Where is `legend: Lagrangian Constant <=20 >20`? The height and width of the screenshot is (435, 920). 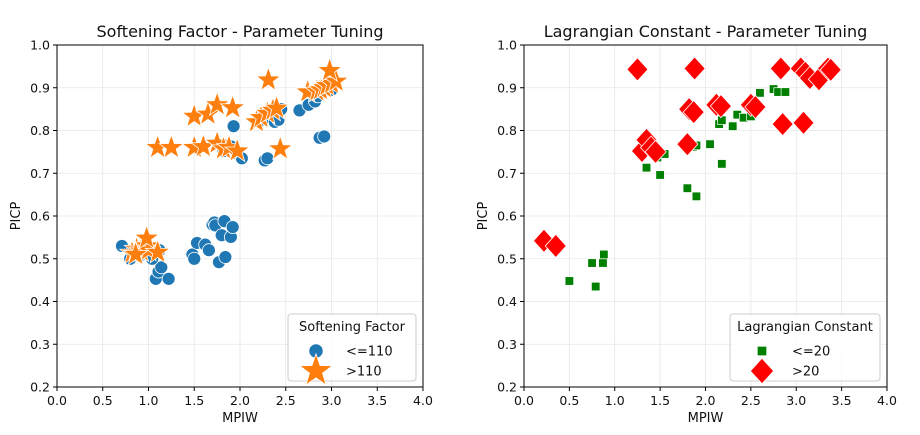
legend: Lagrangian Constant <=20 >20 is located at coordinates (805, 349).